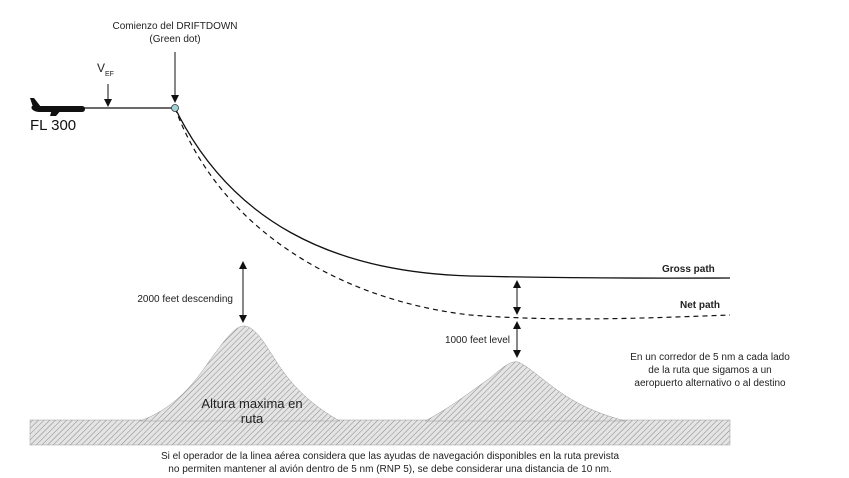 This screenshot has width=849, height=478. I want to click on vef-label: V, so click(101, 68).